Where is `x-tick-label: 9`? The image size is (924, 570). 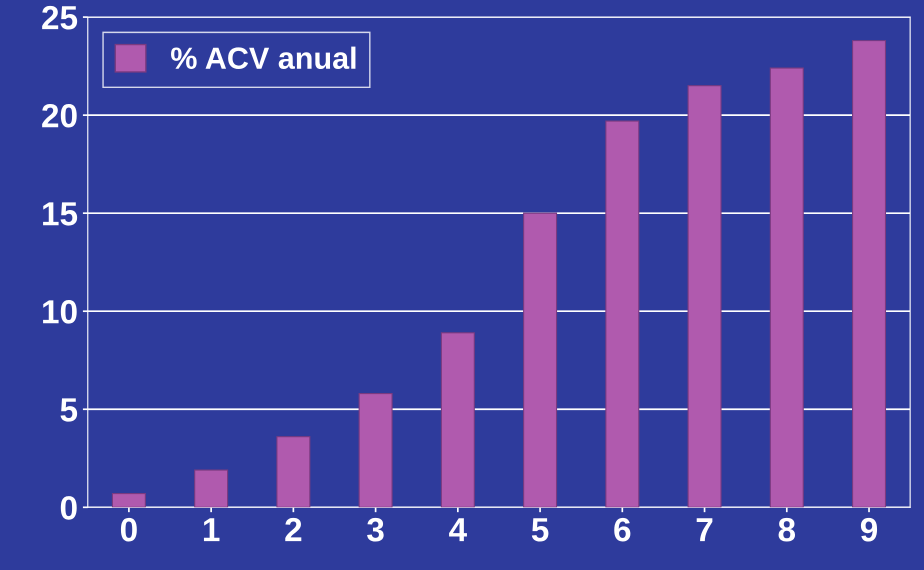 x-tick-label: 9 is located at coordinates (869, 530).